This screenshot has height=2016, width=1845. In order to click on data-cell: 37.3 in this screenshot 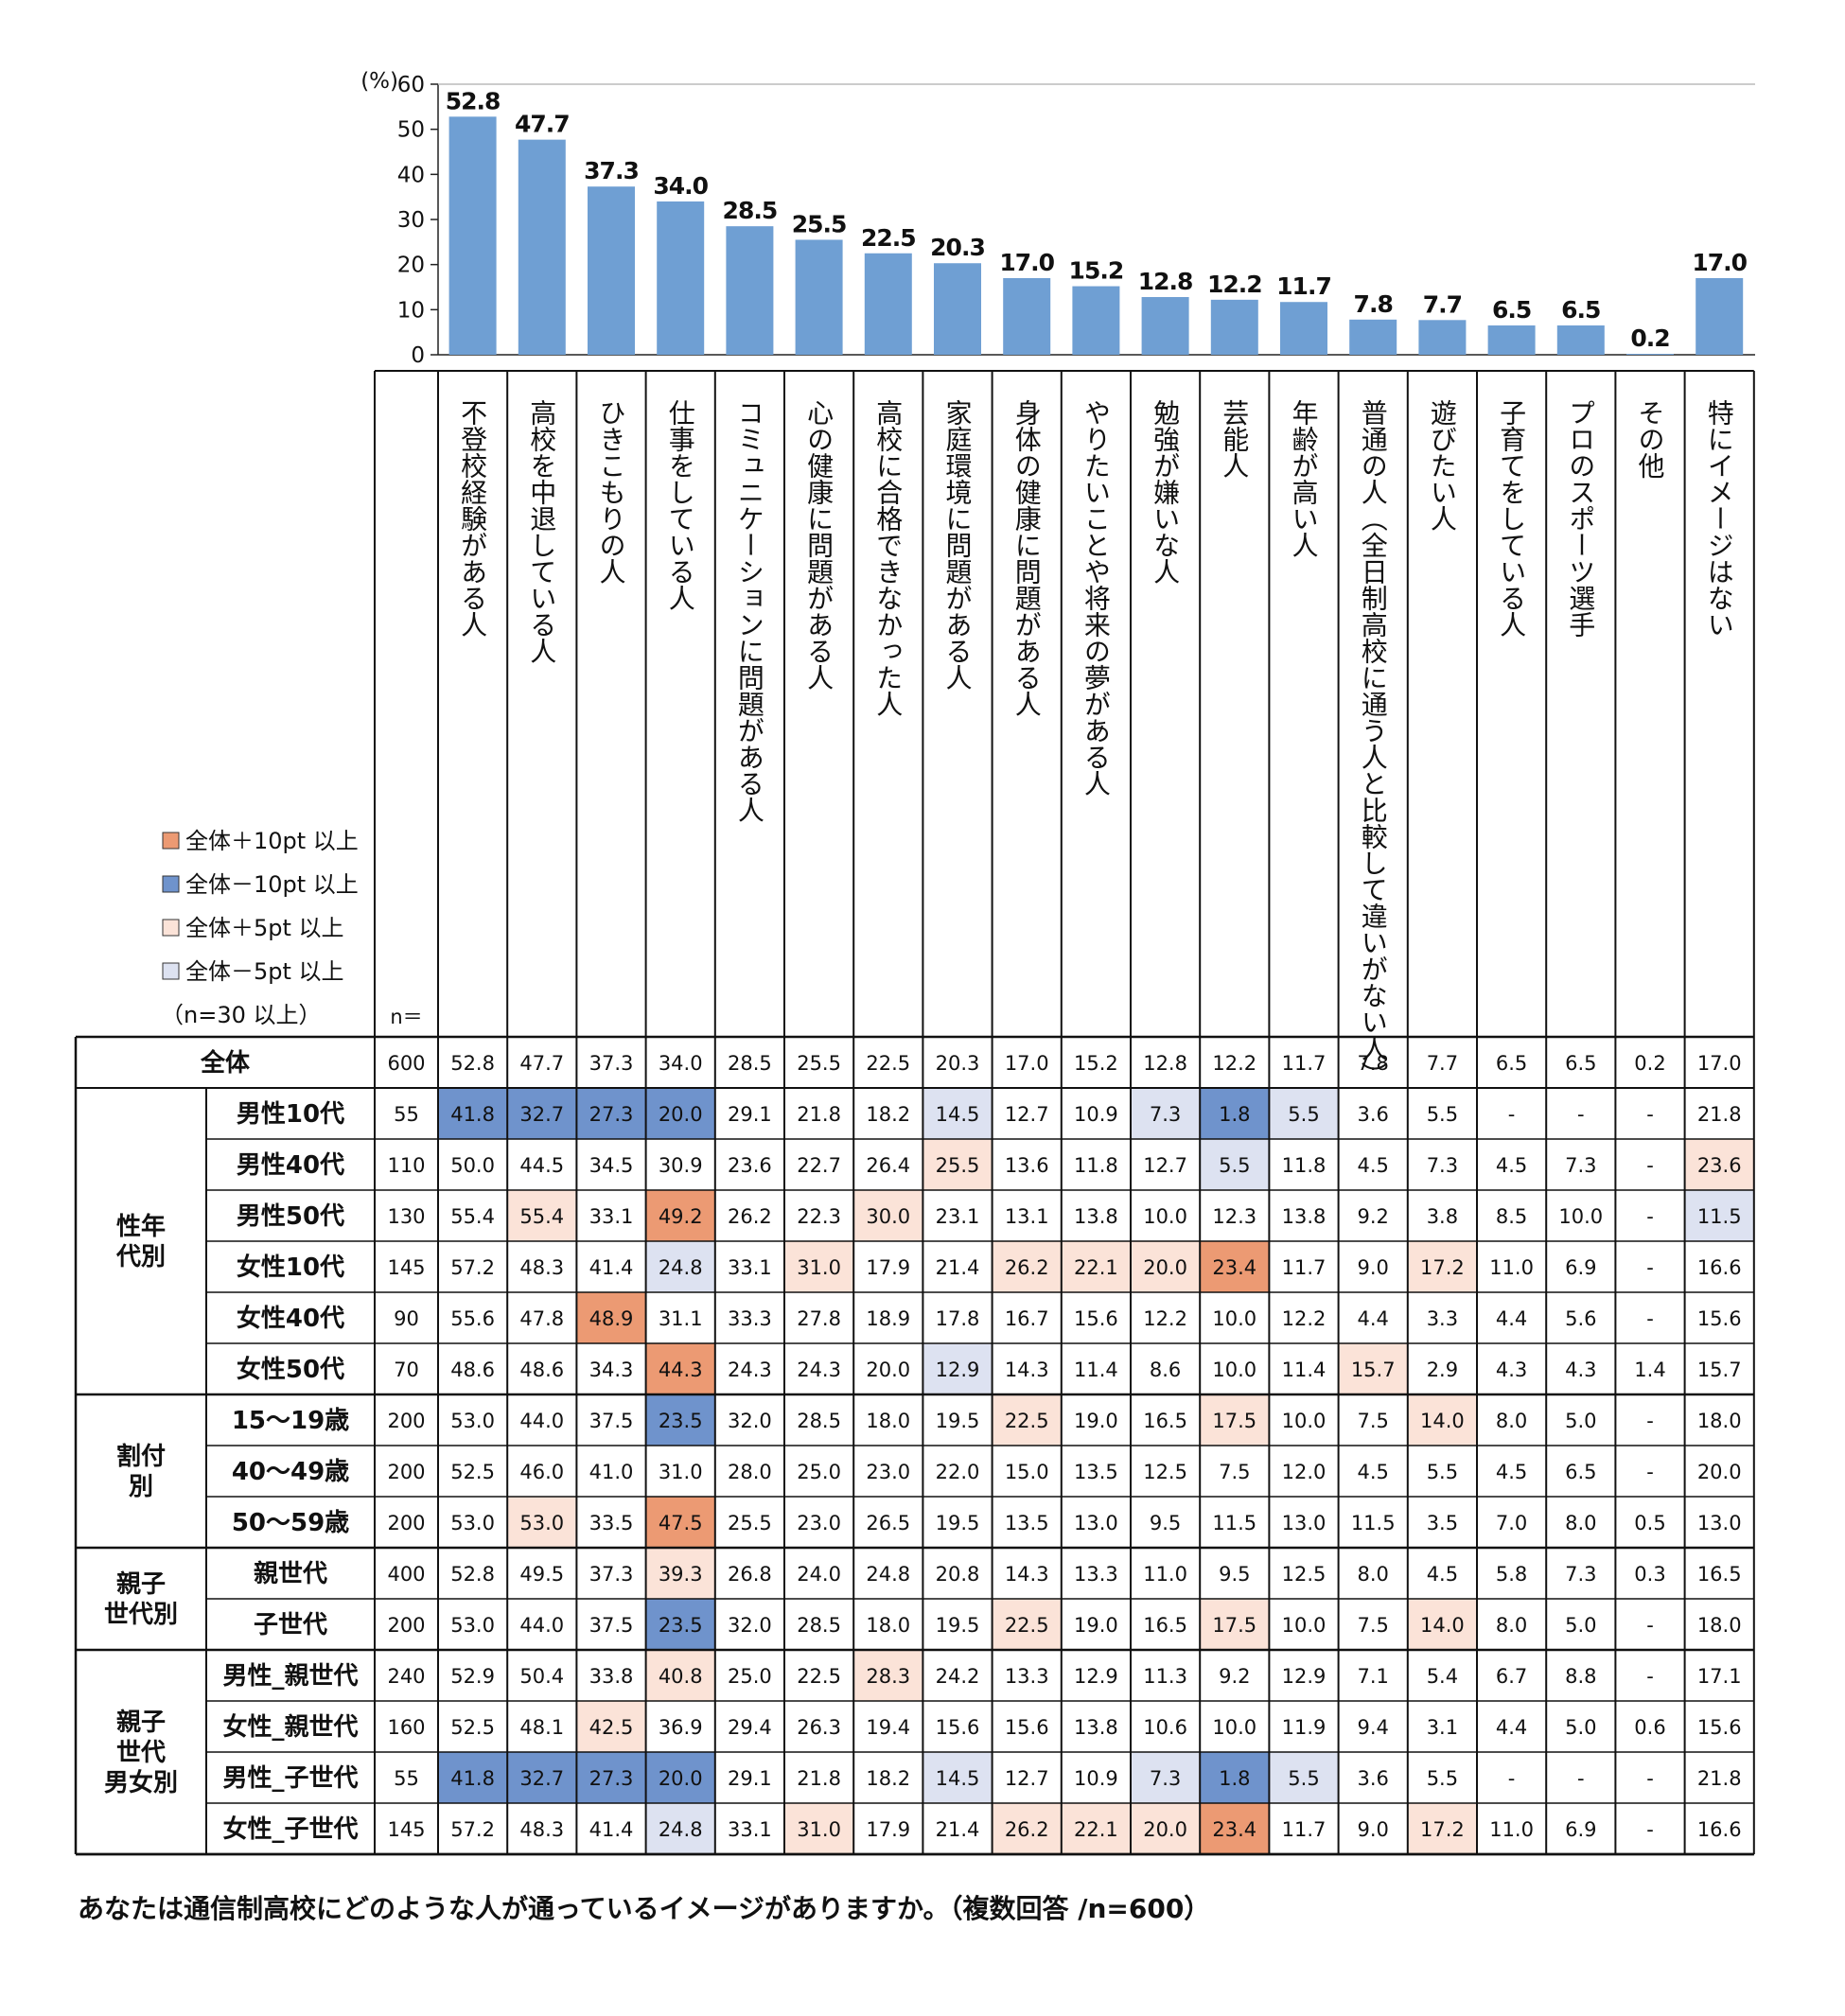, I will do `click(611, 1574)`.